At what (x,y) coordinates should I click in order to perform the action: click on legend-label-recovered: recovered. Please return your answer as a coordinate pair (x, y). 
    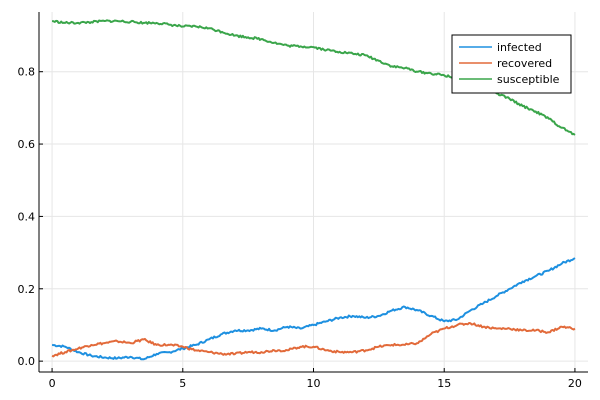
    Looking at the image, I should click on (524, 63).